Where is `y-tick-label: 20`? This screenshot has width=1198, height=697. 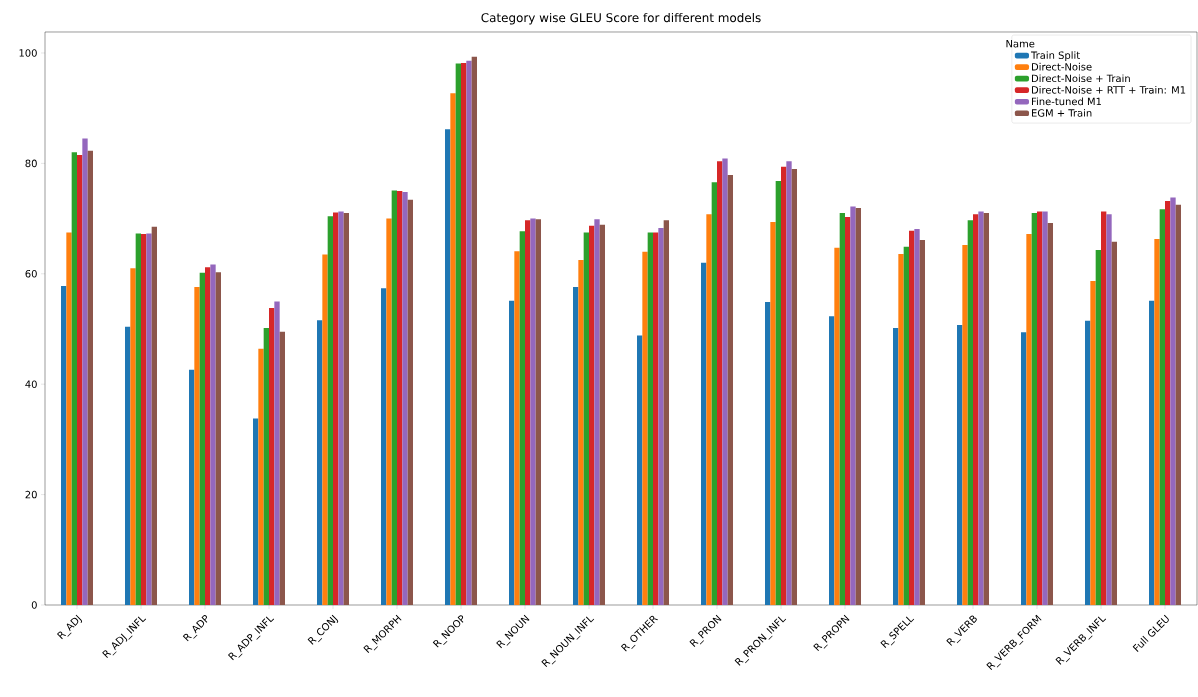 y-tick-label: 20 is located at coordinates (31, 494).